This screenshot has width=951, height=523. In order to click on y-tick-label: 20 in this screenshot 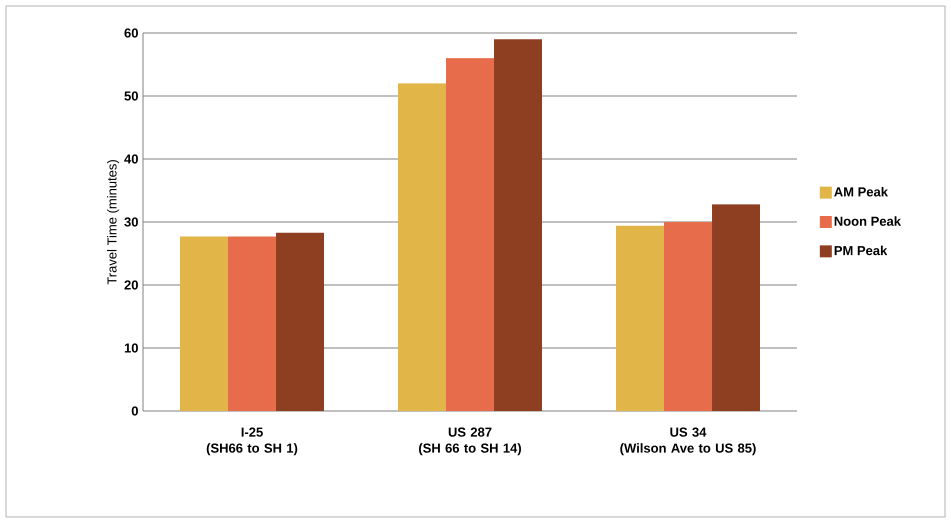, I will do `click(131, 285)`.